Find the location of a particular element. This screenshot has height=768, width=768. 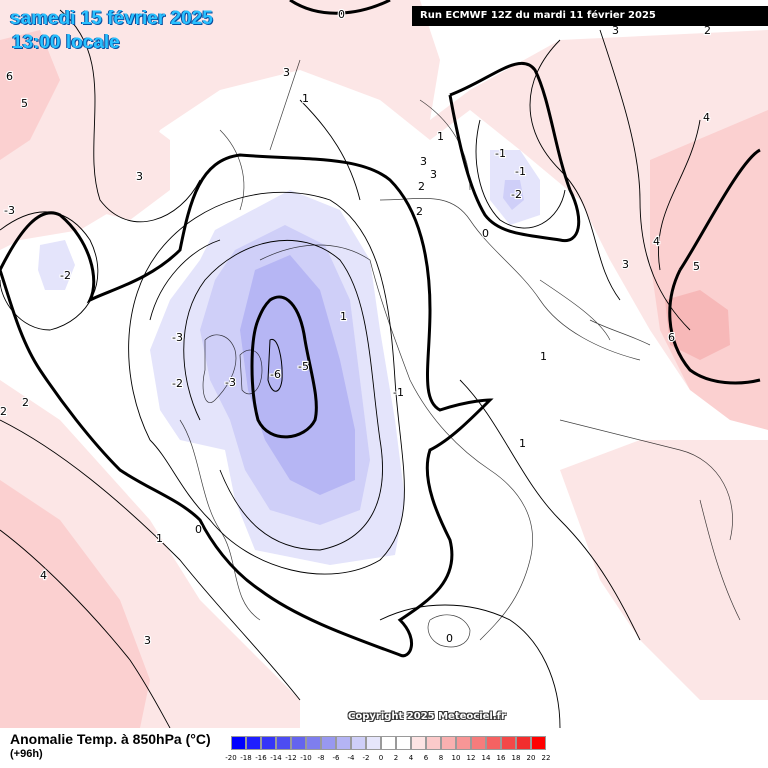

legend-tick-label: 6 is located at coordinates (426, 758).